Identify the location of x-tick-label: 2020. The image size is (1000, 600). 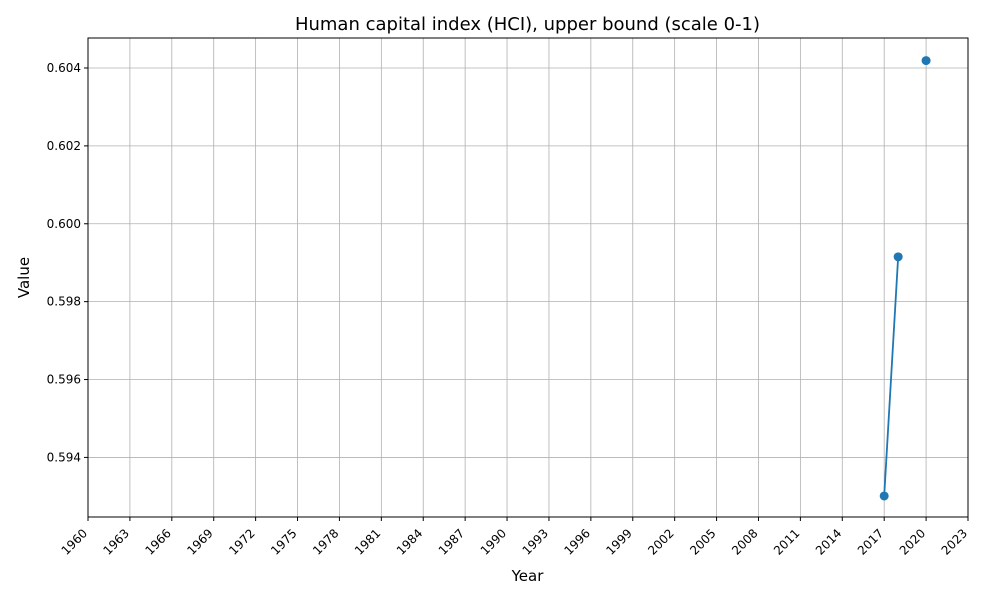
(912, 541).